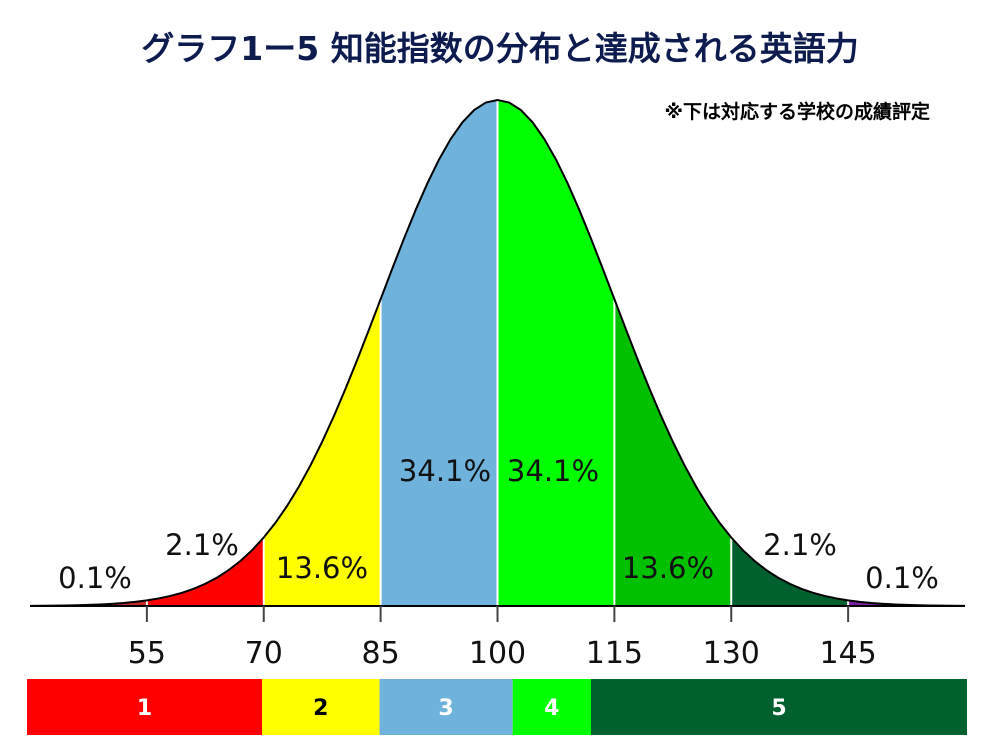  I want to click on grade-label-3: 3, so click(445, 708).